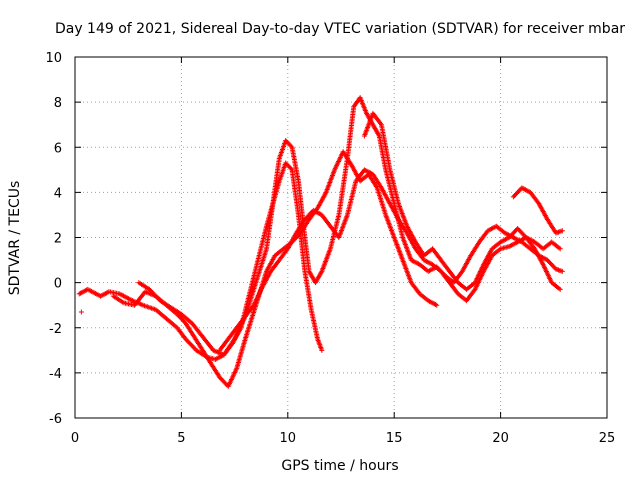  What do you see at coordinates (500, 438) in the screenshot?
I see `x-tick-label: 20` at bounding box center [500, 438].